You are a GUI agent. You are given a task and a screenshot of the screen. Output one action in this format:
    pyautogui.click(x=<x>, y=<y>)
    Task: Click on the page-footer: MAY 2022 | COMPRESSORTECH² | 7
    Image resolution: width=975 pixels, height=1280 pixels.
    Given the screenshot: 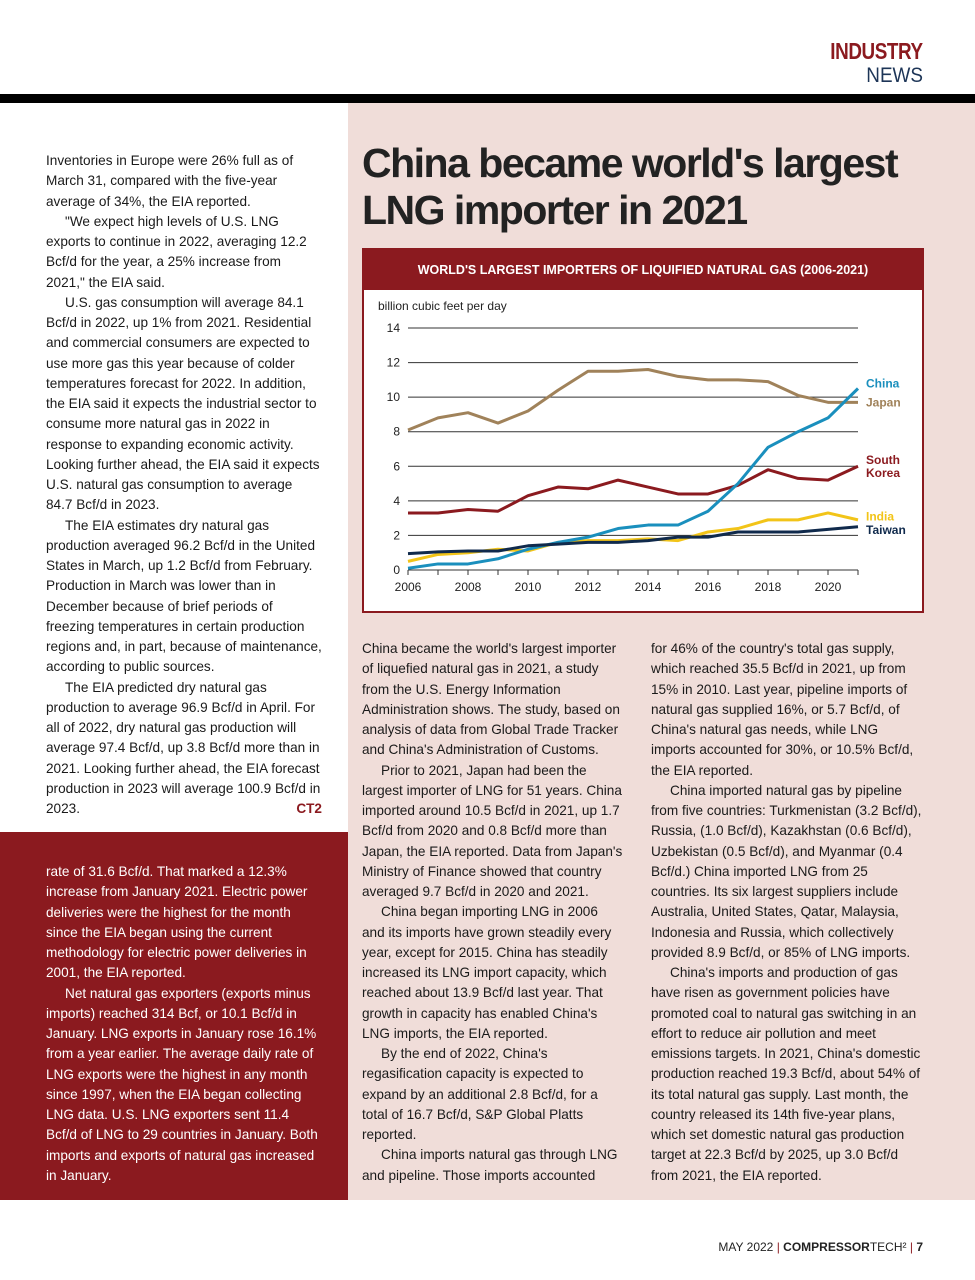 What is the action you would take?
    pyautogui.click(x=820, y=1247)
    